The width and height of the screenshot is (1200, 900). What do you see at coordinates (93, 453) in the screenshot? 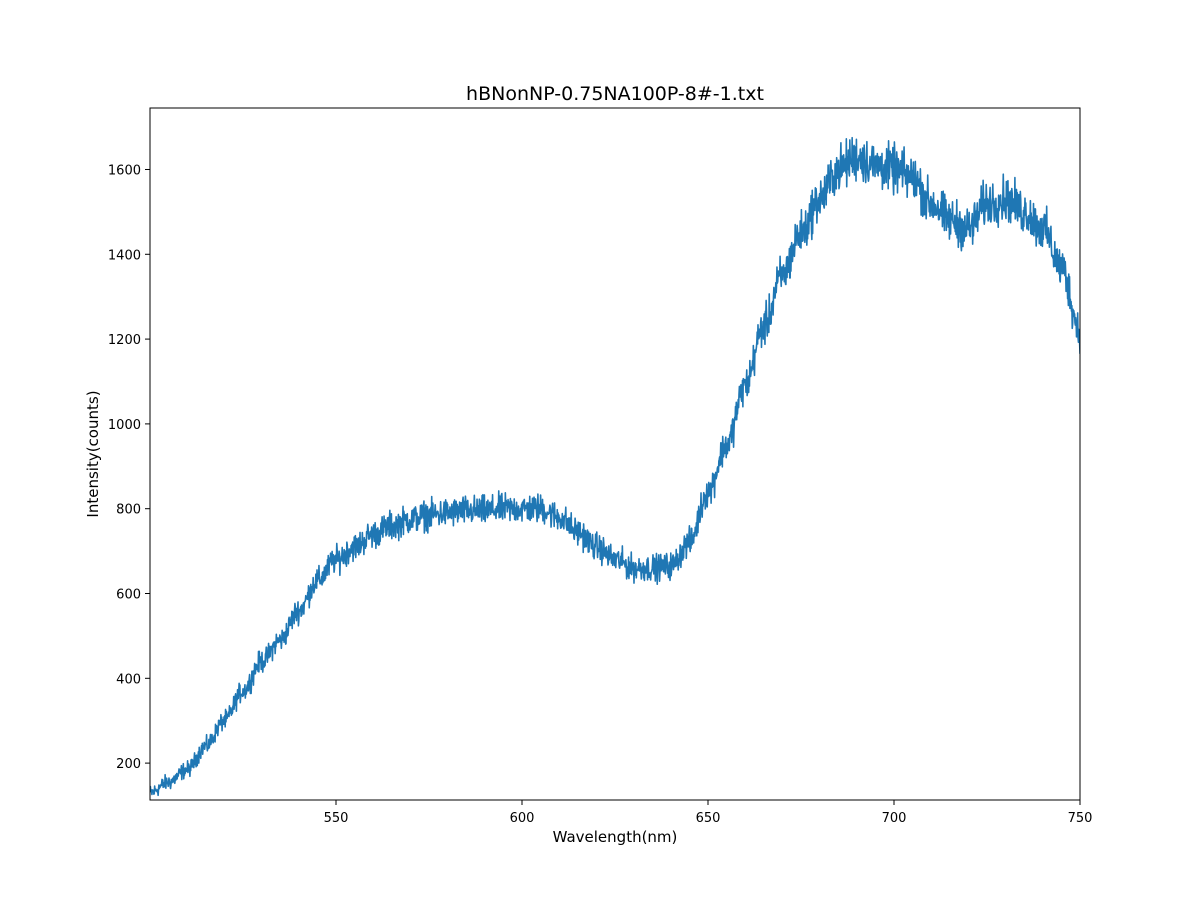
I see `y-axis-label: Intensity(counts)` at bounding box center [93, 453].